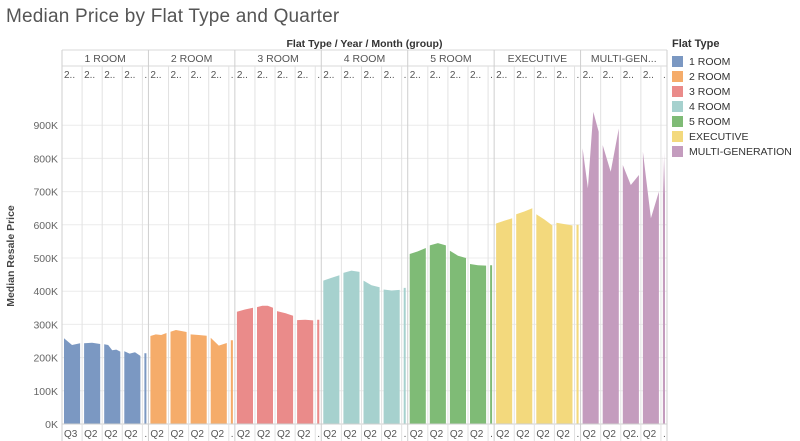  I want to click on y-tick-label: 700K, so click(45, 193).